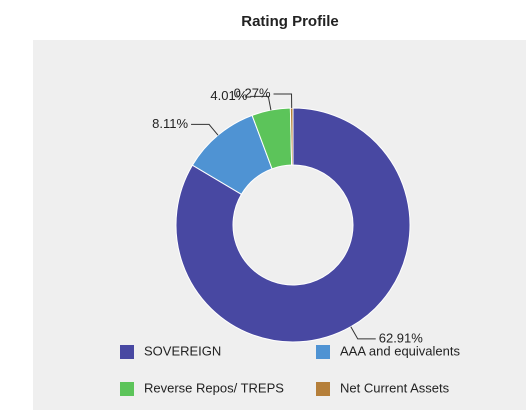 The image size is (526, 416). Describe the element at coordinates (401, 337) in the screenshot. I see `data-label: 62.91%` at that location.